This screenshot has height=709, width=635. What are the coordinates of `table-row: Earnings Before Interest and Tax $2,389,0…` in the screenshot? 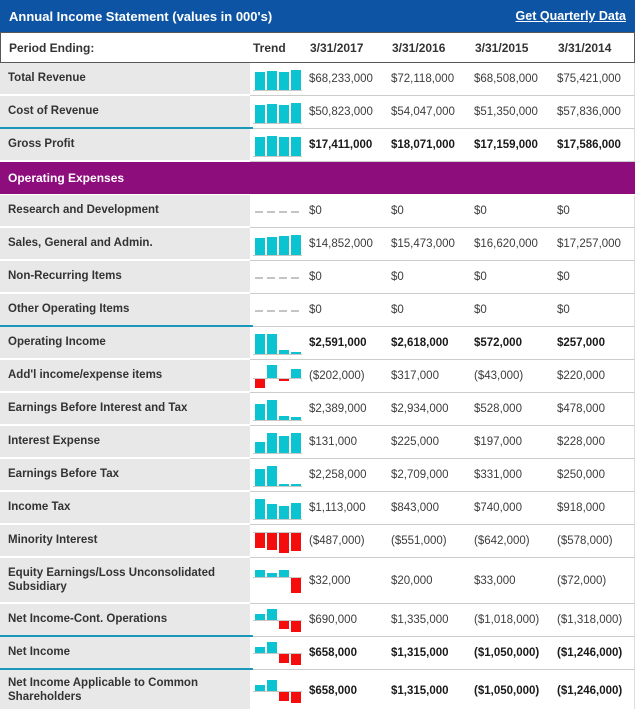 It's located at (317, 409).